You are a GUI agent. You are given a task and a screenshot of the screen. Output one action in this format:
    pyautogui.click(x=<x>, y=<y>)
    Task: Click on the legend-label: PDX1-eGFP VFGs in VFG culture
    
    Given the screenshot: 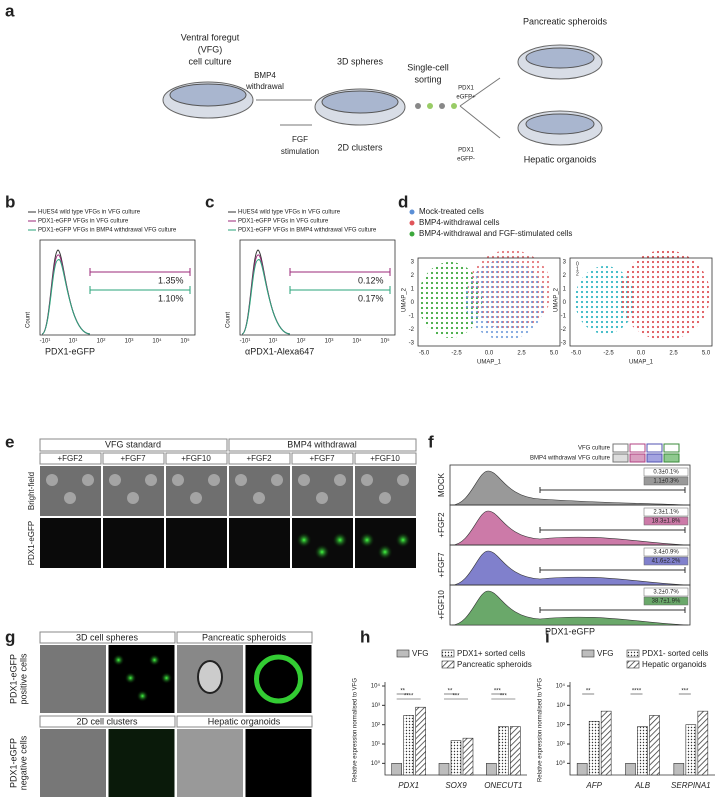 What is the action you would take?
    pyautogui.click(x=283, y=222)
    